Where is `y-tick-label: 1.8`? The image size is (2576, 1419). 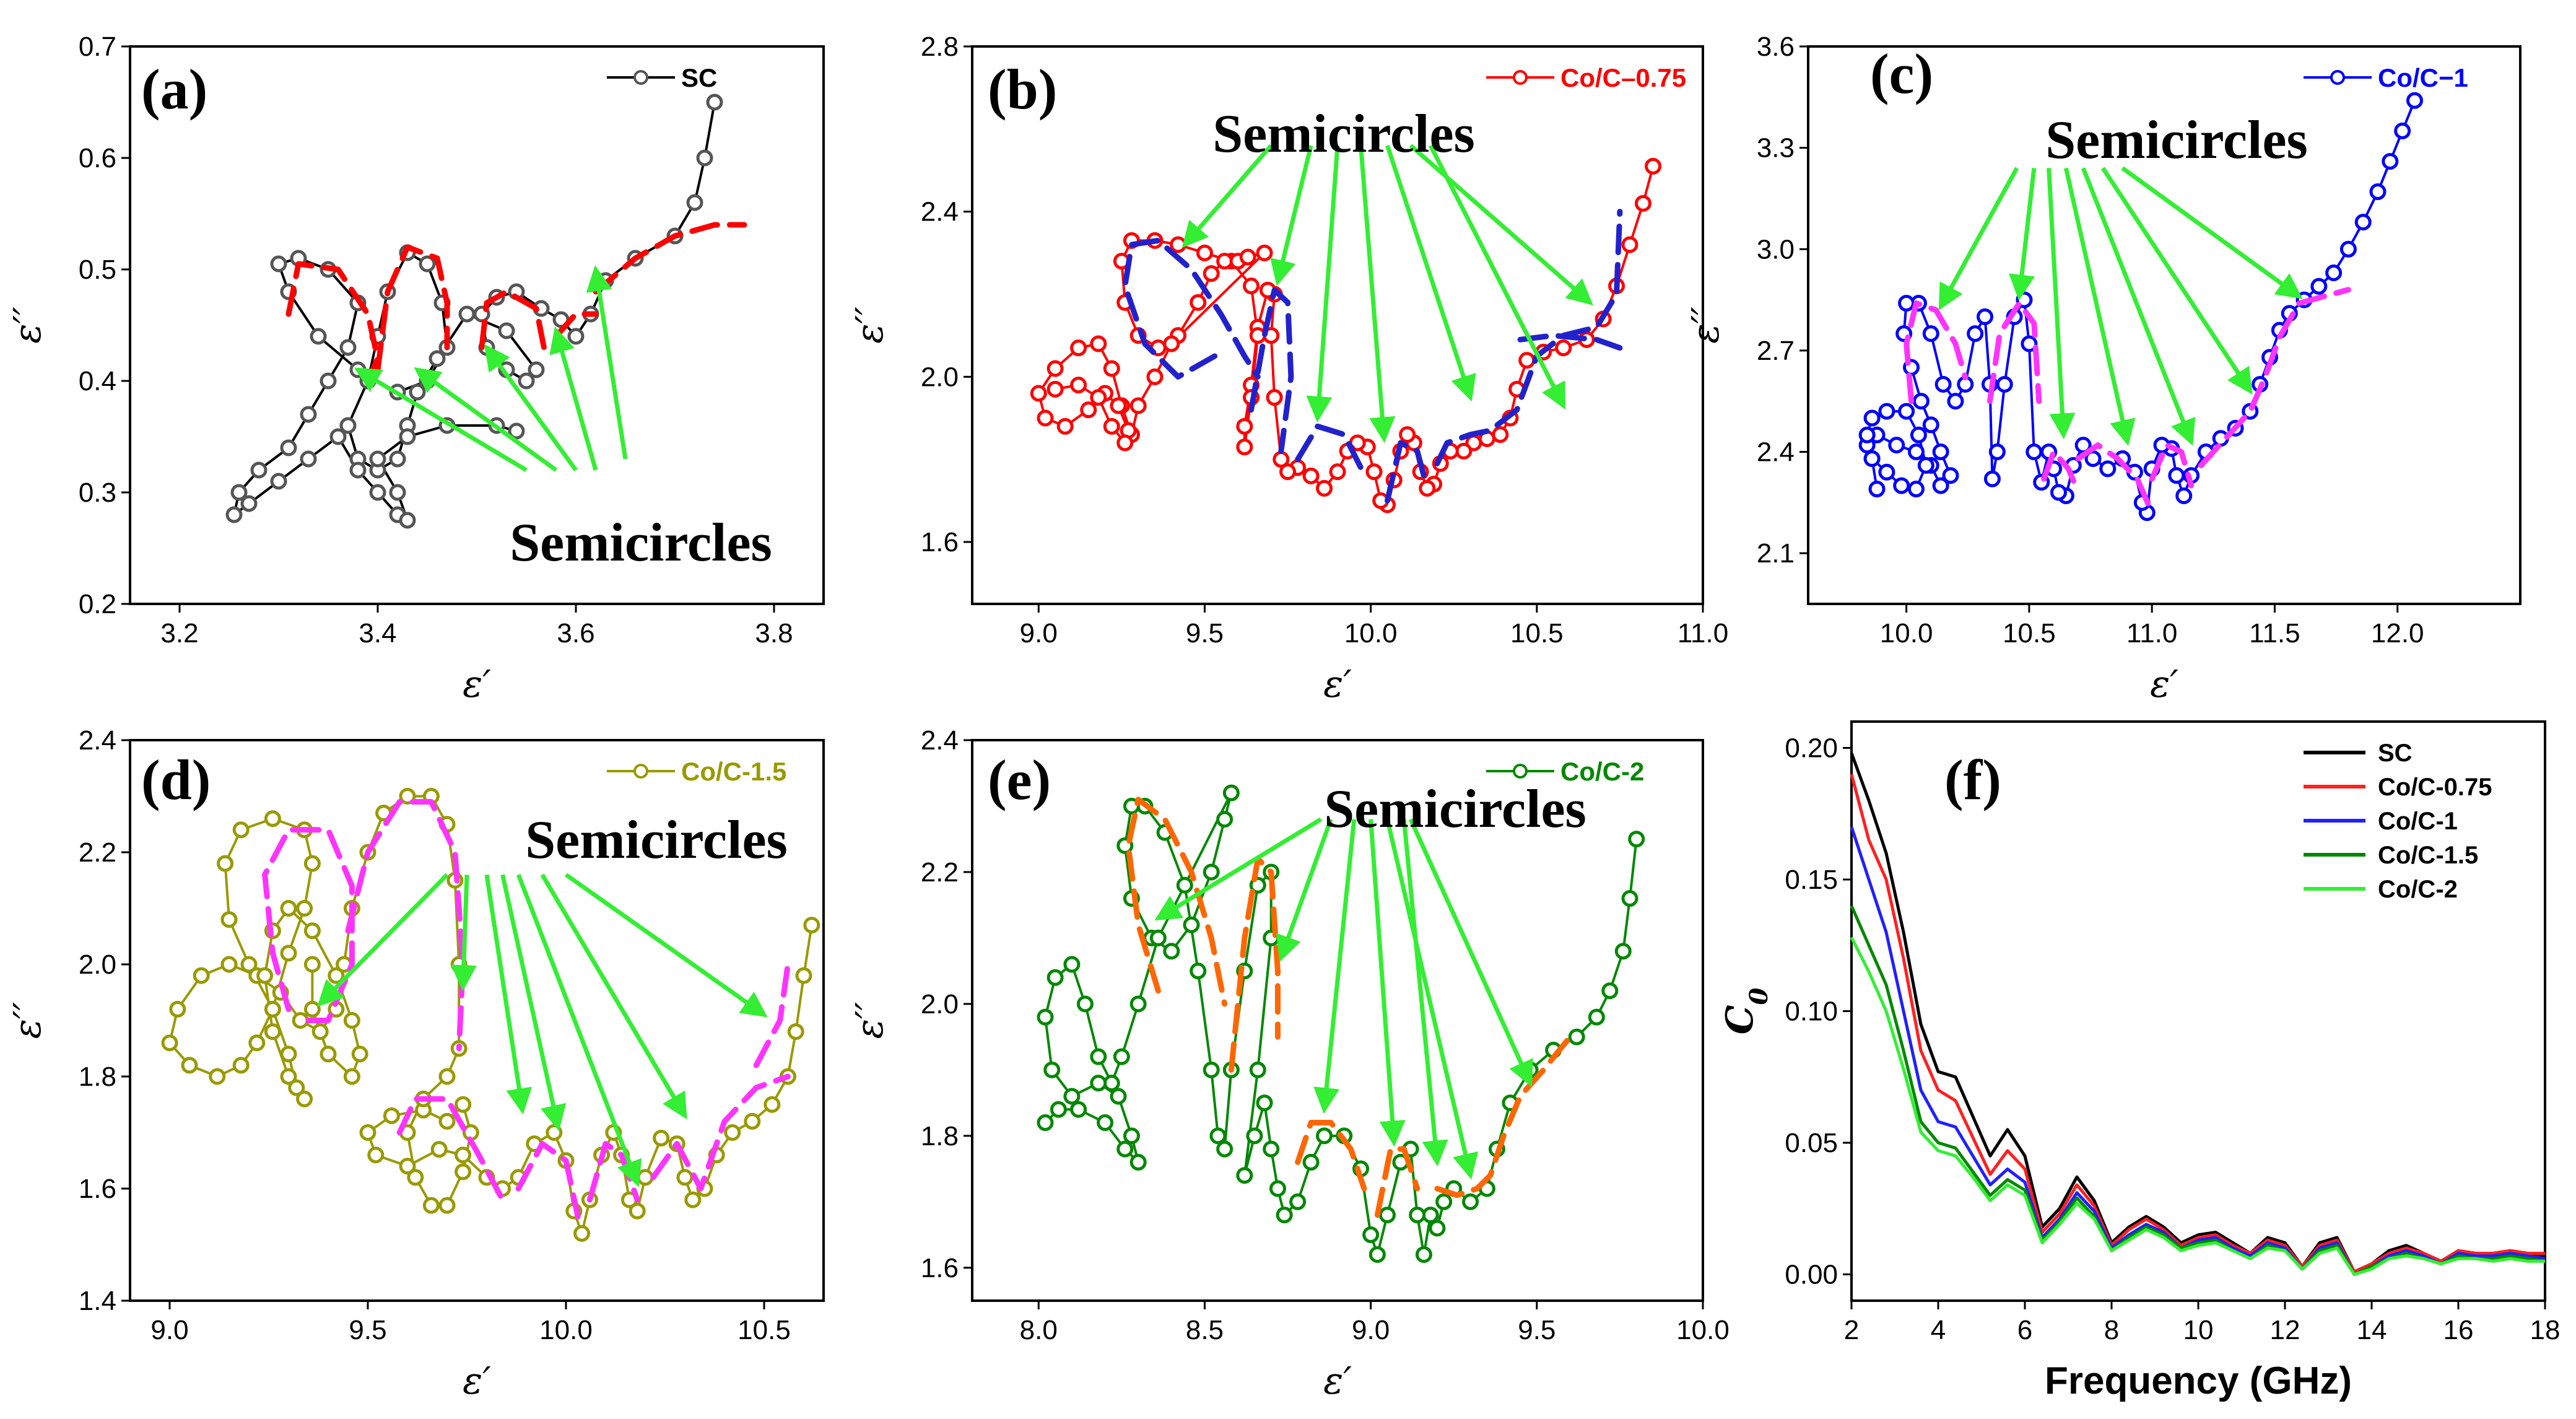 y-tick-label: 1.8 is located at coordinates (97, 1077).